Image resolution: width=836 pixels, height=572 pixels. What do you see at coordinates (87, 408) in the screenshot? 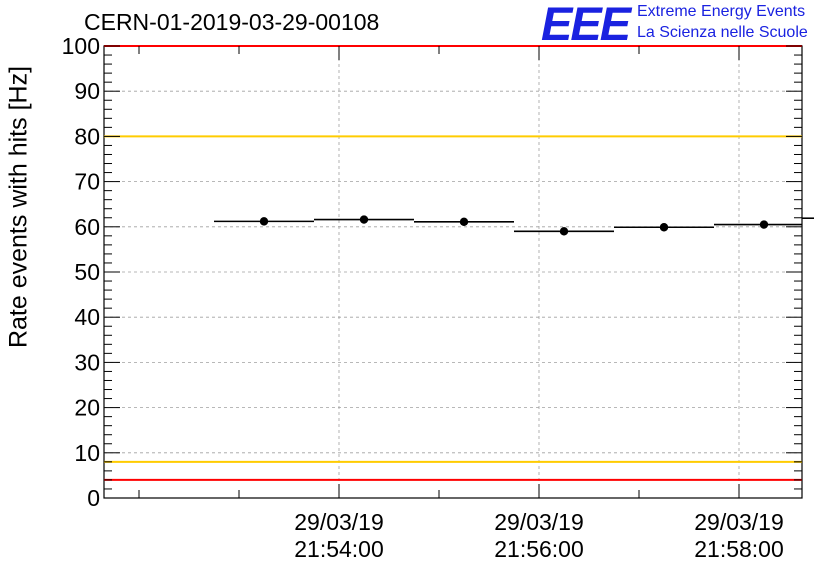
I see `y-tick-label: 20` at bounding box center [87, 408].